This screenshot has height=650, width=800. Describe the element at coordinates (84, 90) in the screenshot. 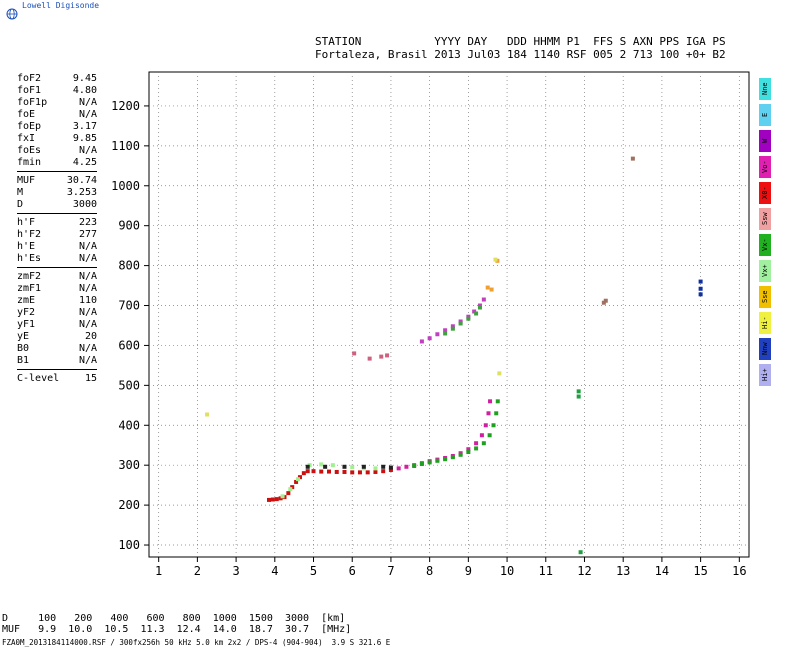

I see `param-value: 4.80` at that location.